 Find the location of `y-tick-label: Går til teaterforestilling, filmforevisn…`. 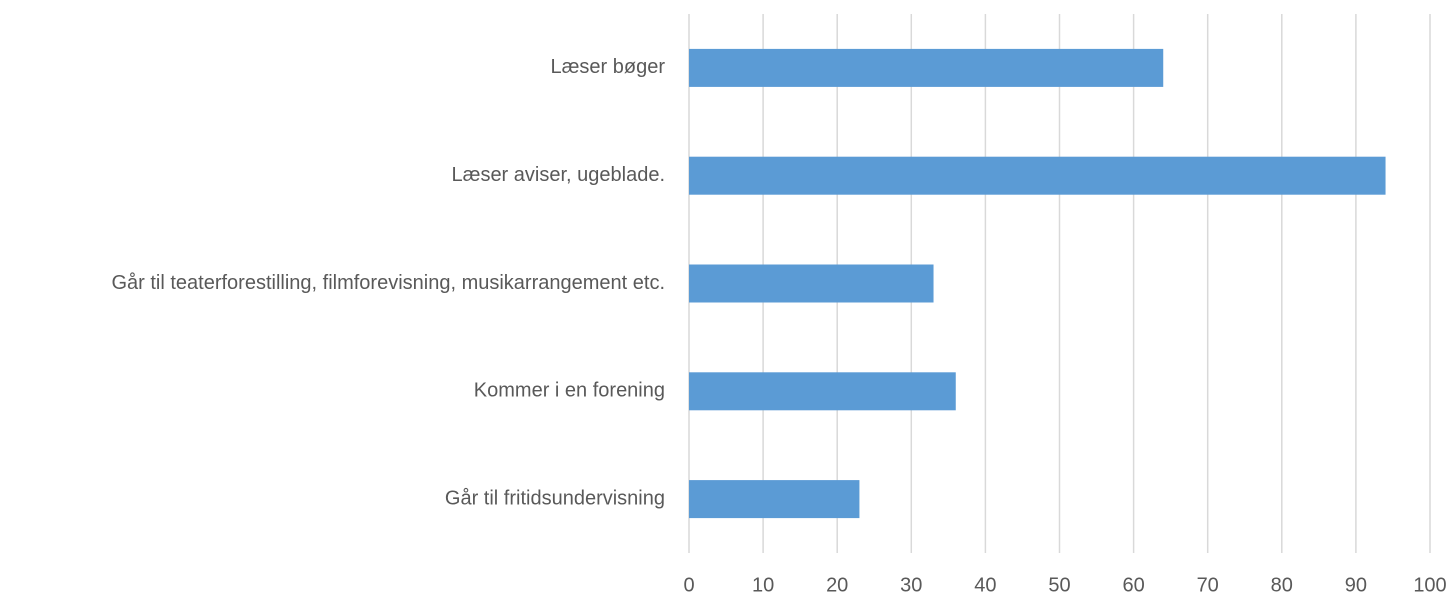

y-tick-label: Går til teaterforestilling, filmforevisn… is located at coordinates (388, 283).